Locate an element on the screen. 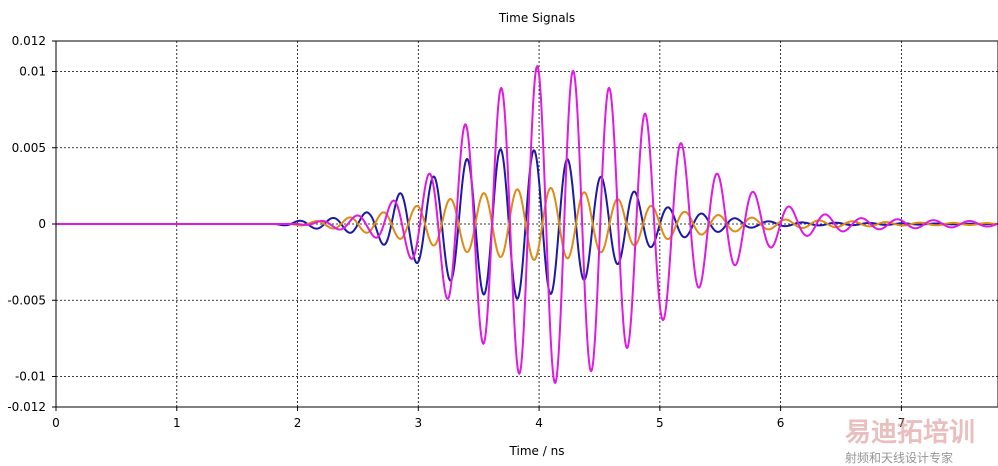 The width and height of the screenshot is (998, 466). y-ticks: 0.012 0.01 0.005 0 -0.005 -0.01 -0.012 is located at coordinates (31, 224).